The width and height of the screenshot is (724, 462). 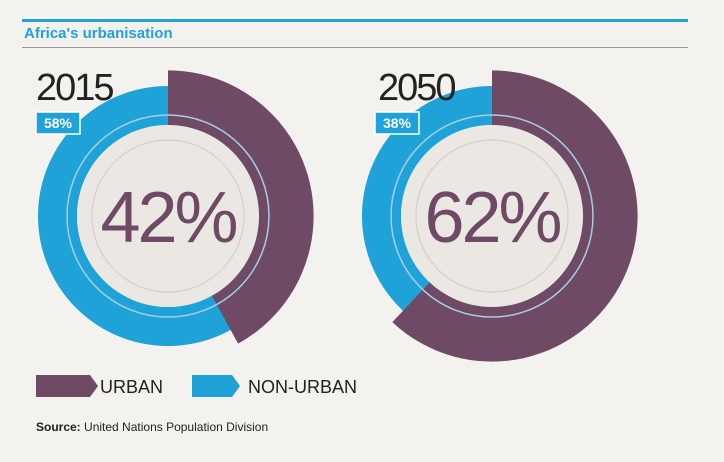 I want to click on inner-disc-2015, so click(x=168, y=216).